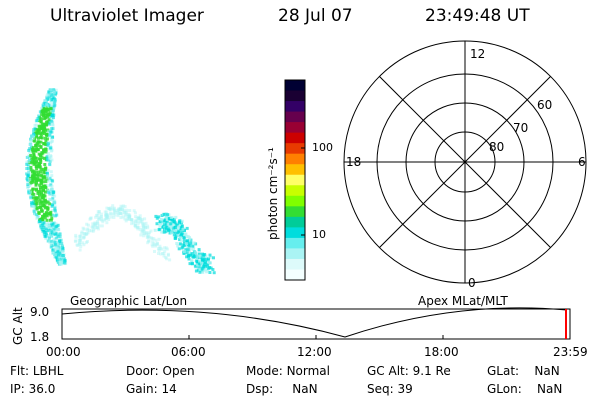 The image size is (600, 400). Describe the element at coordinates (582, 162) in the screenshot. I see `mlt-label-6: 6` at that location.